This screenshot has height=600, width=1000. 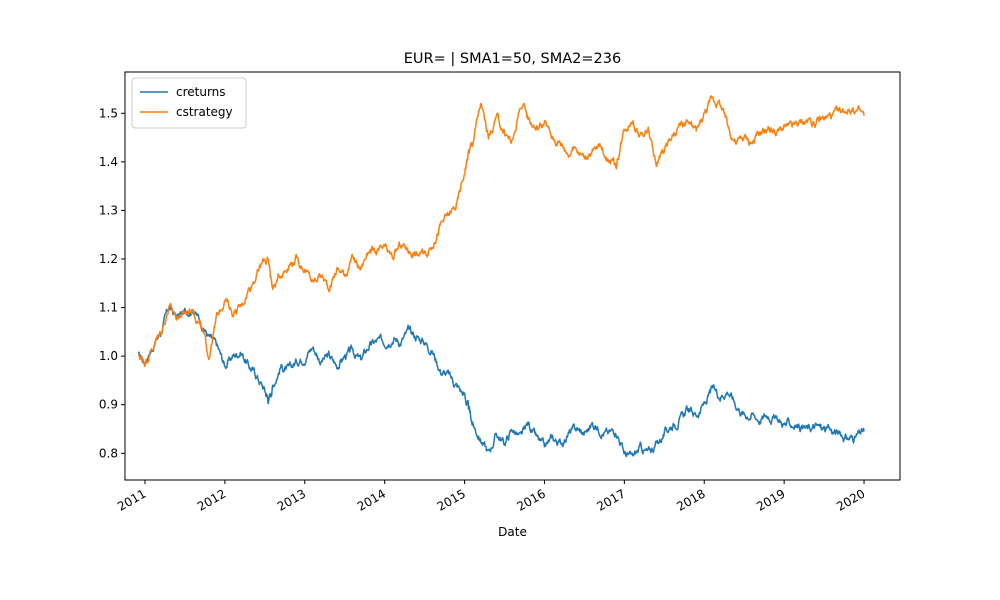 I want to click on x-axis: 2011 2012 2013 2014 2015 2016 2017 2018 2019 2020, so click(x=491, y=497).